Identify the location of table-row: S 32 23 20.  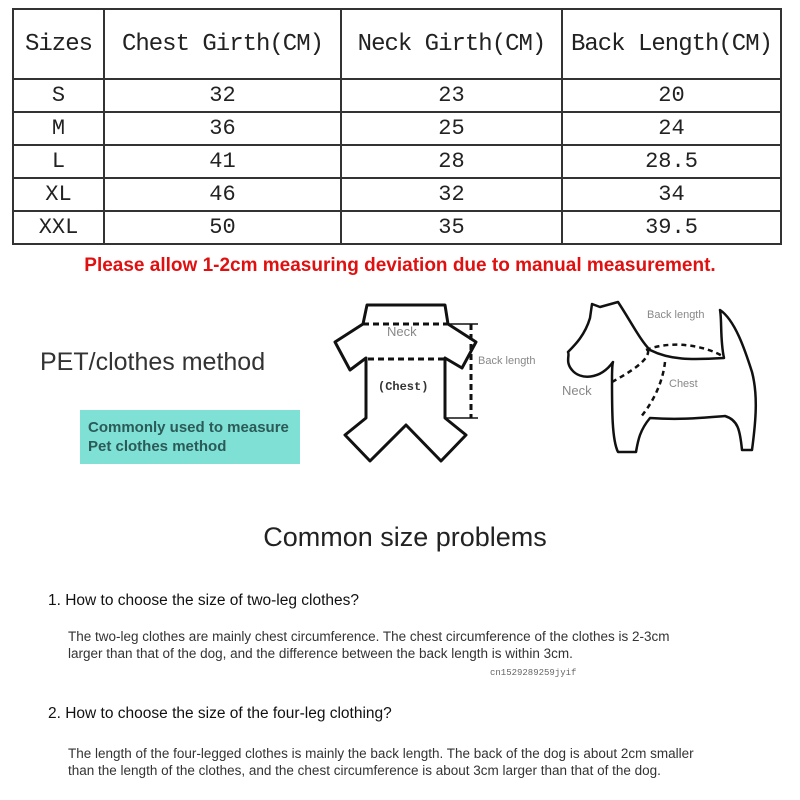
(397, 95).